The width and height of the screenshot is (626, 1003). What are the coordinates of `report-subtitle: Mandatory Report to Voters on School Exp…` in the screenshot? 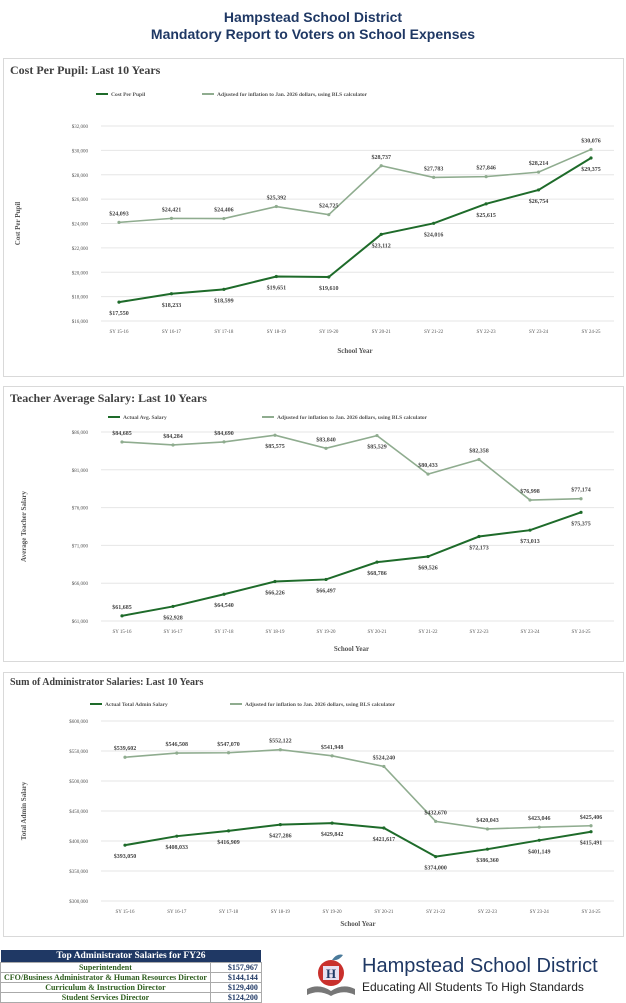 It's located at (313, 34).